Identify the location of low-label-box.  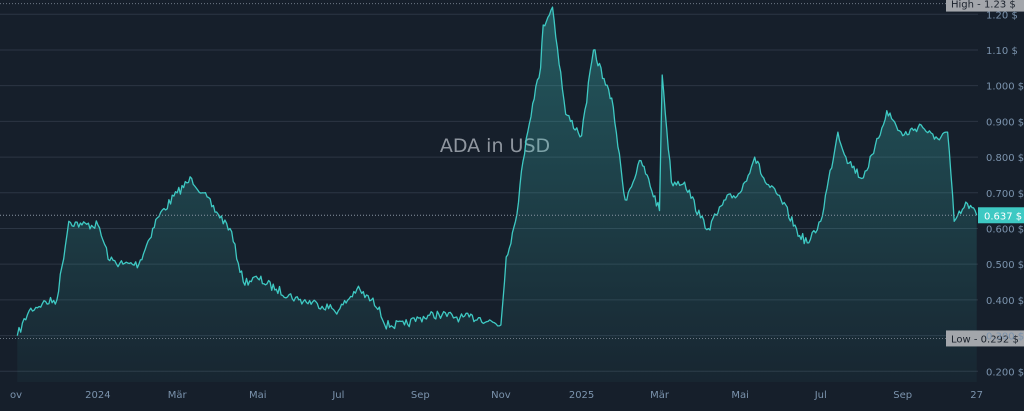
(985, 338).